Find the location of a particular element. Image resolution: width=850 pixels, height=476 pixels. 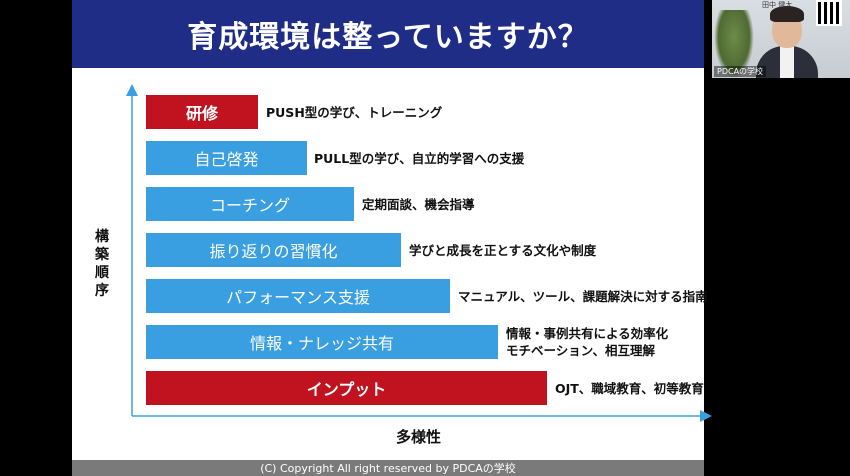

slide-title: 育成環境は整っていますか？ is located at coordinates (388, 37).